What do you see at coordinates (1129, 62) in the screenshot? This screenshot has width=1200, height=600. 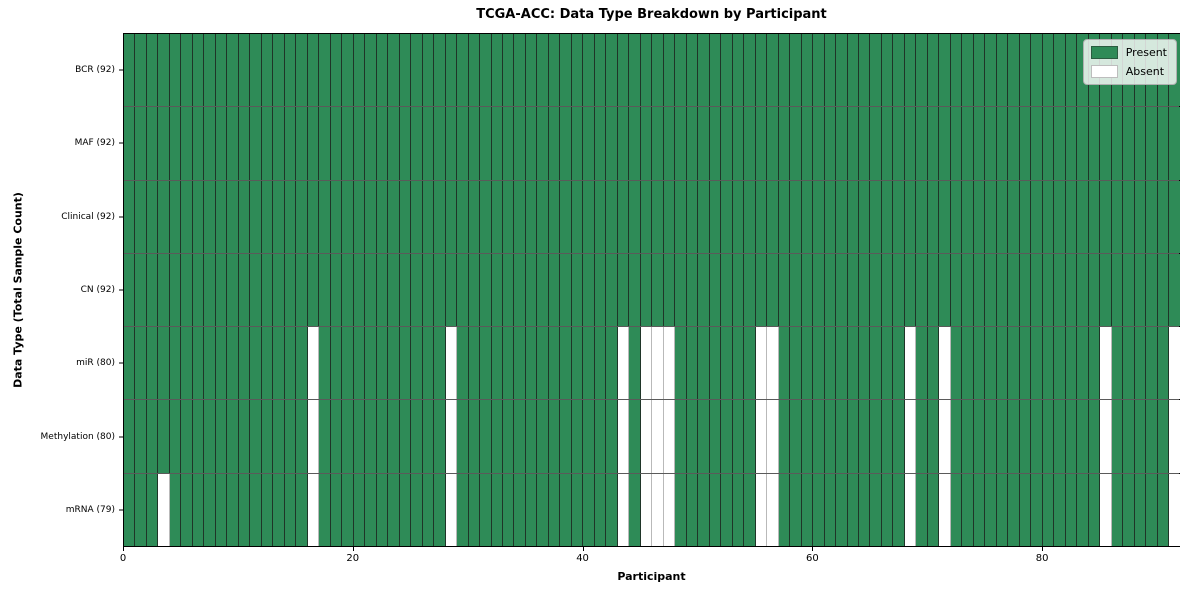 I see `legend: Present Absent` at bounding box center [1129, 62].